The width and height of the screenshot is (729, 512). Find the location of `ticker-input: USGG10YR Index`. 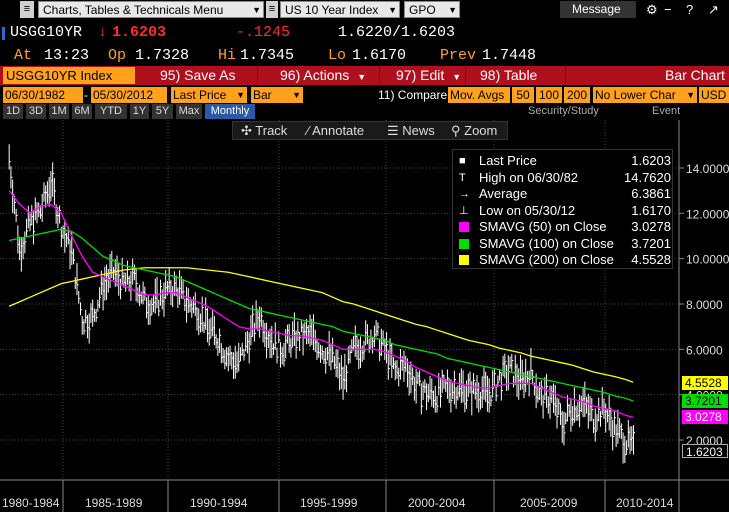

ticker-input: USGG10YR Index is located at coordinates (69, 75).